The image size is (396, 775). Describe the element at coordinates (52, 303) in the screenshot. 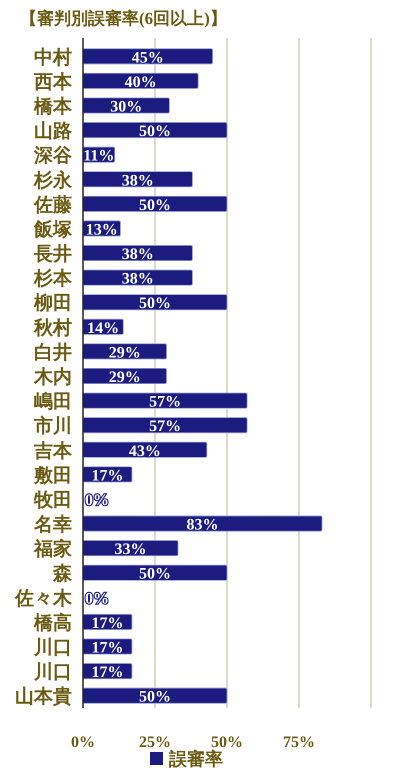

I see `y-tick-label: 柳田` at that location.